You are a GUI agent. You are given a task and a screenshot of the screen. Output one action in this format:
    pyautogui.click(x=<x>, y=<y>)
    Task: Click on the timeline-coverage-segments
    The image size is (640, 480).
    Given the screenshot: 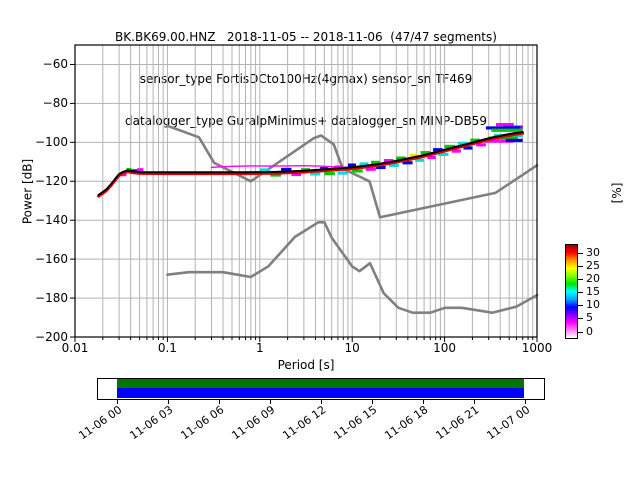 What is the action you would take?
    pyautogui.click(x=320, y=383)
    